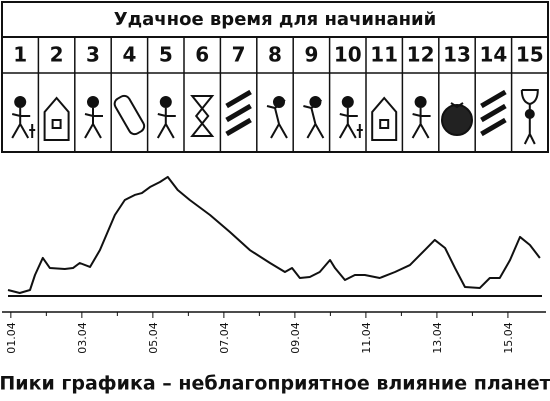  I want to click on day-number: 3, so click(93, 55).